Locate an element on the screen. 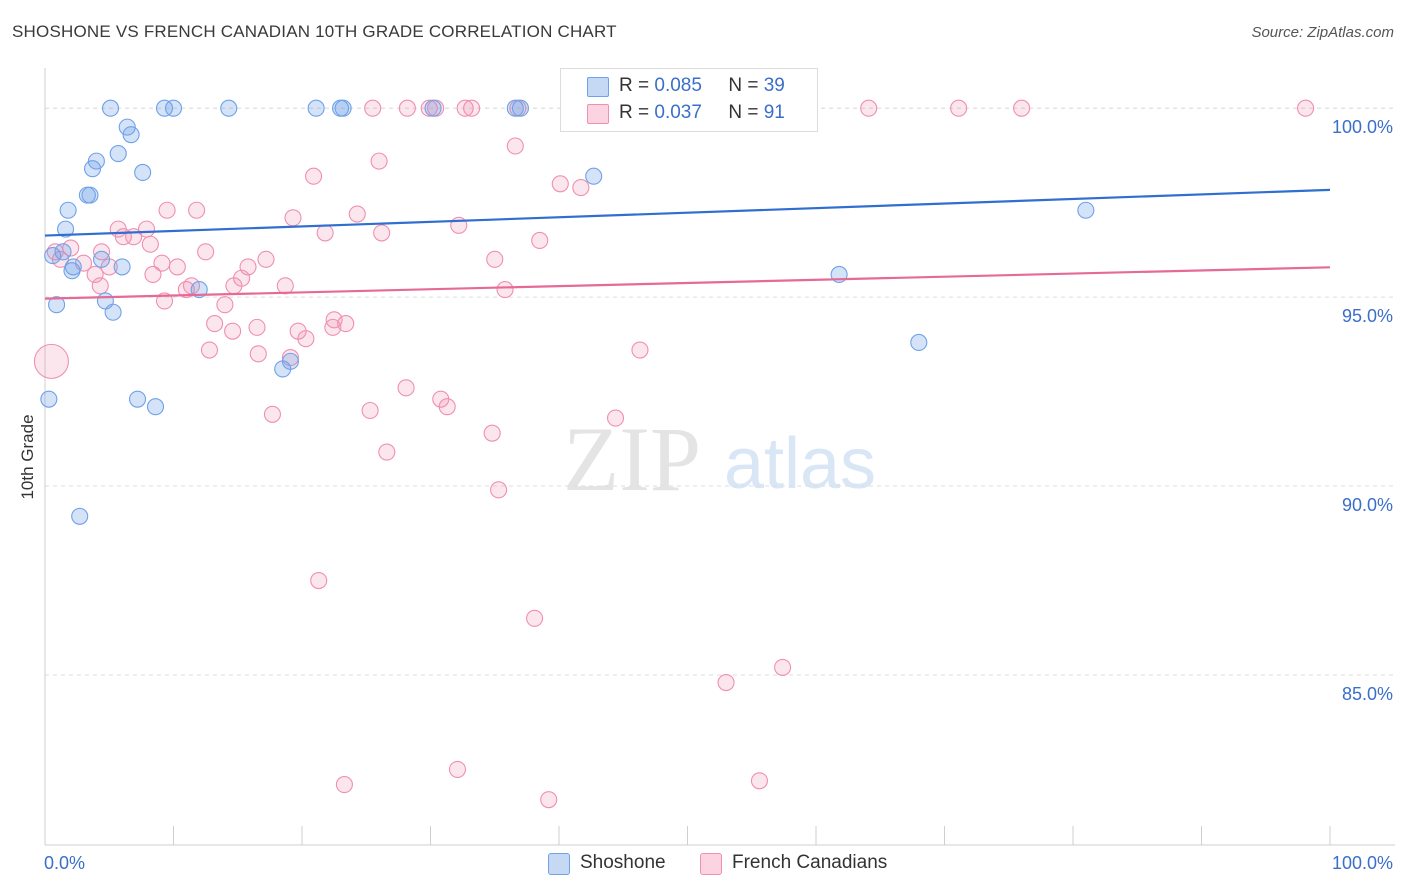 The width and height of the screenshot is (1406, 892). y-tick-label: 100.0% is located at coordinates (1362, 127).